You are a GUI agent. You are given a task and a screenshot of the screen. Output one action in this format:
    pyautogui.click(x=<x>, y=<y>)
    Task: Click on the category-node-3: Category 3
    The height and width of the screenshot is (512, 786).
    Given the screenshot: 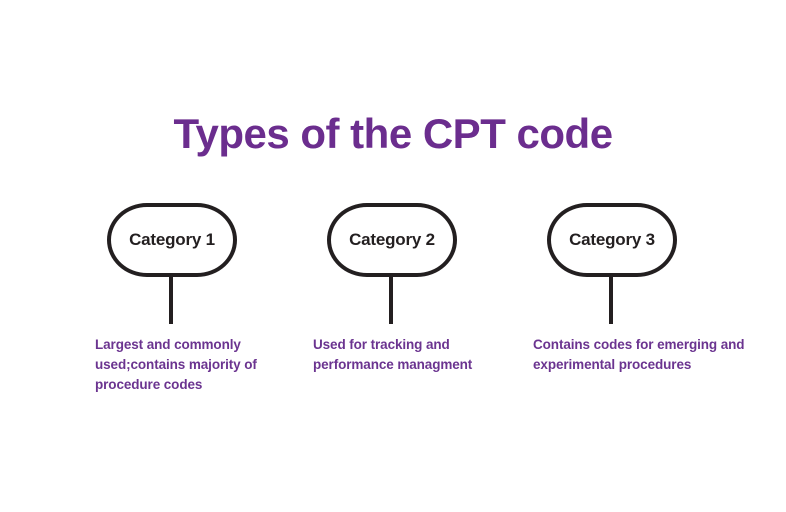 What is the action you would take?
    pyautogui.click(x=612, y=263)
    